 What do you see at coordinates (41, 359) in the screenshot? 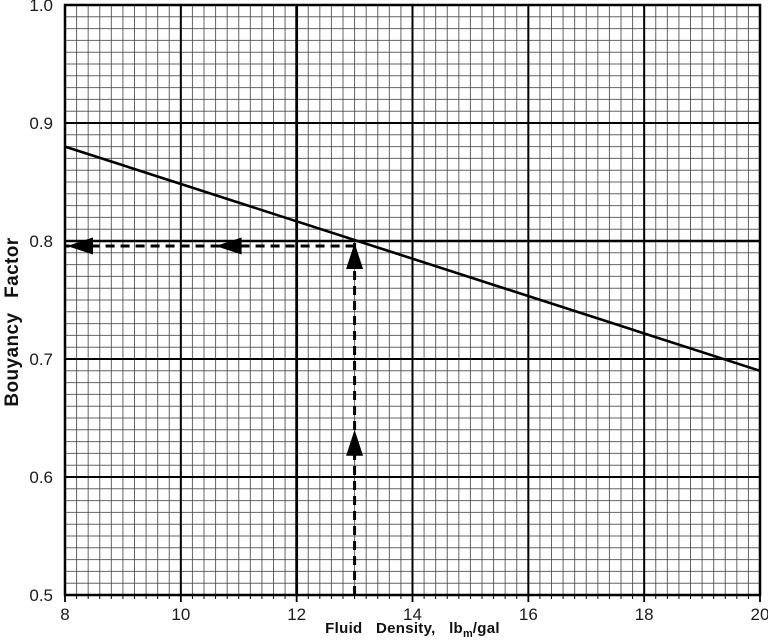
I see `y-tick-label: 0.7` at bounding box center [41, 359].